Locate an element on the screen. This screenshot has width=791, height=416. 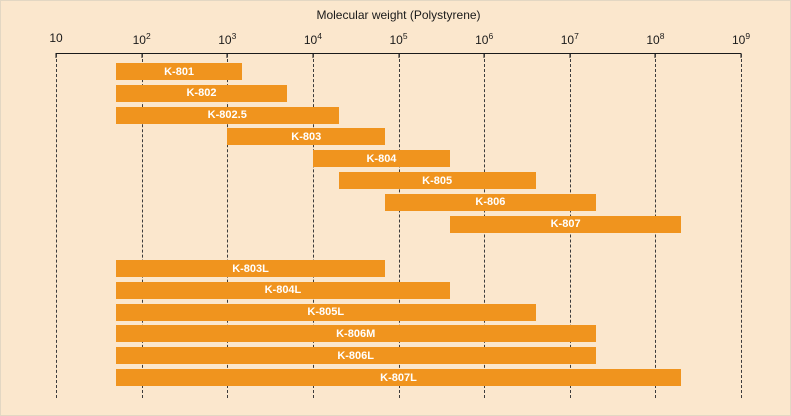
bar-label: K-803L is located at coordinates (250, 268).